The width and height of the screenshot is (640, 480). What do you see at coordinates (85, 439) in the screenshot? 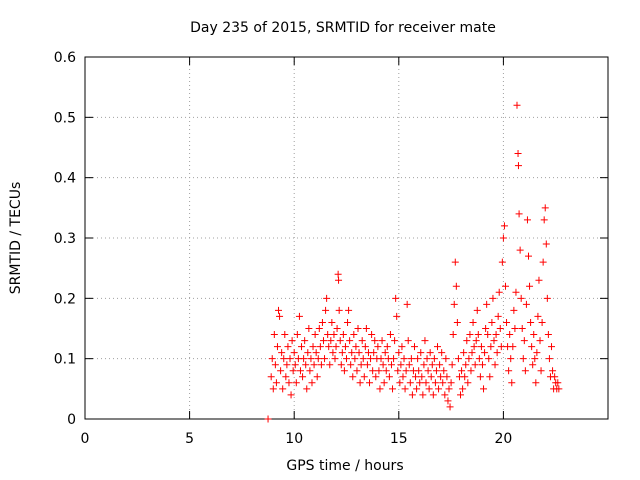
I see `x-tick-label: 0` at bounding box center [85, 439].